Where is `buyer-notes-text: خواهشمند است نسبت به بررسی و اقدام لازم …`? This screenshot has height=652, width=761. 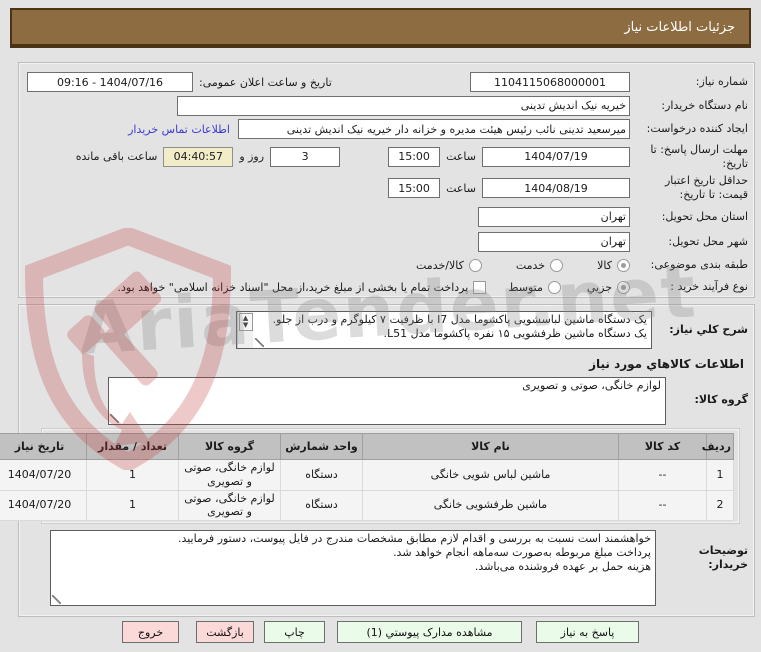
buyer-notes-text: خواهشمند است نسبت به بررسی و اقدام لازم … is located at coordinates (414, 552).